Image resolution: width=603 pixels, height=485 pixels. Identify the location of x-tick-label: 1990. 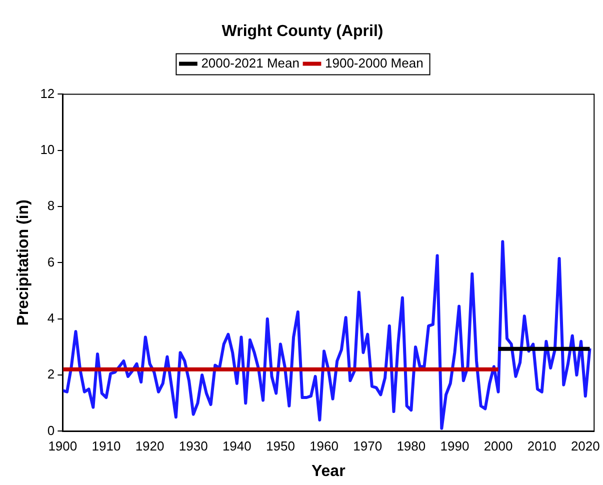
(455, 446).